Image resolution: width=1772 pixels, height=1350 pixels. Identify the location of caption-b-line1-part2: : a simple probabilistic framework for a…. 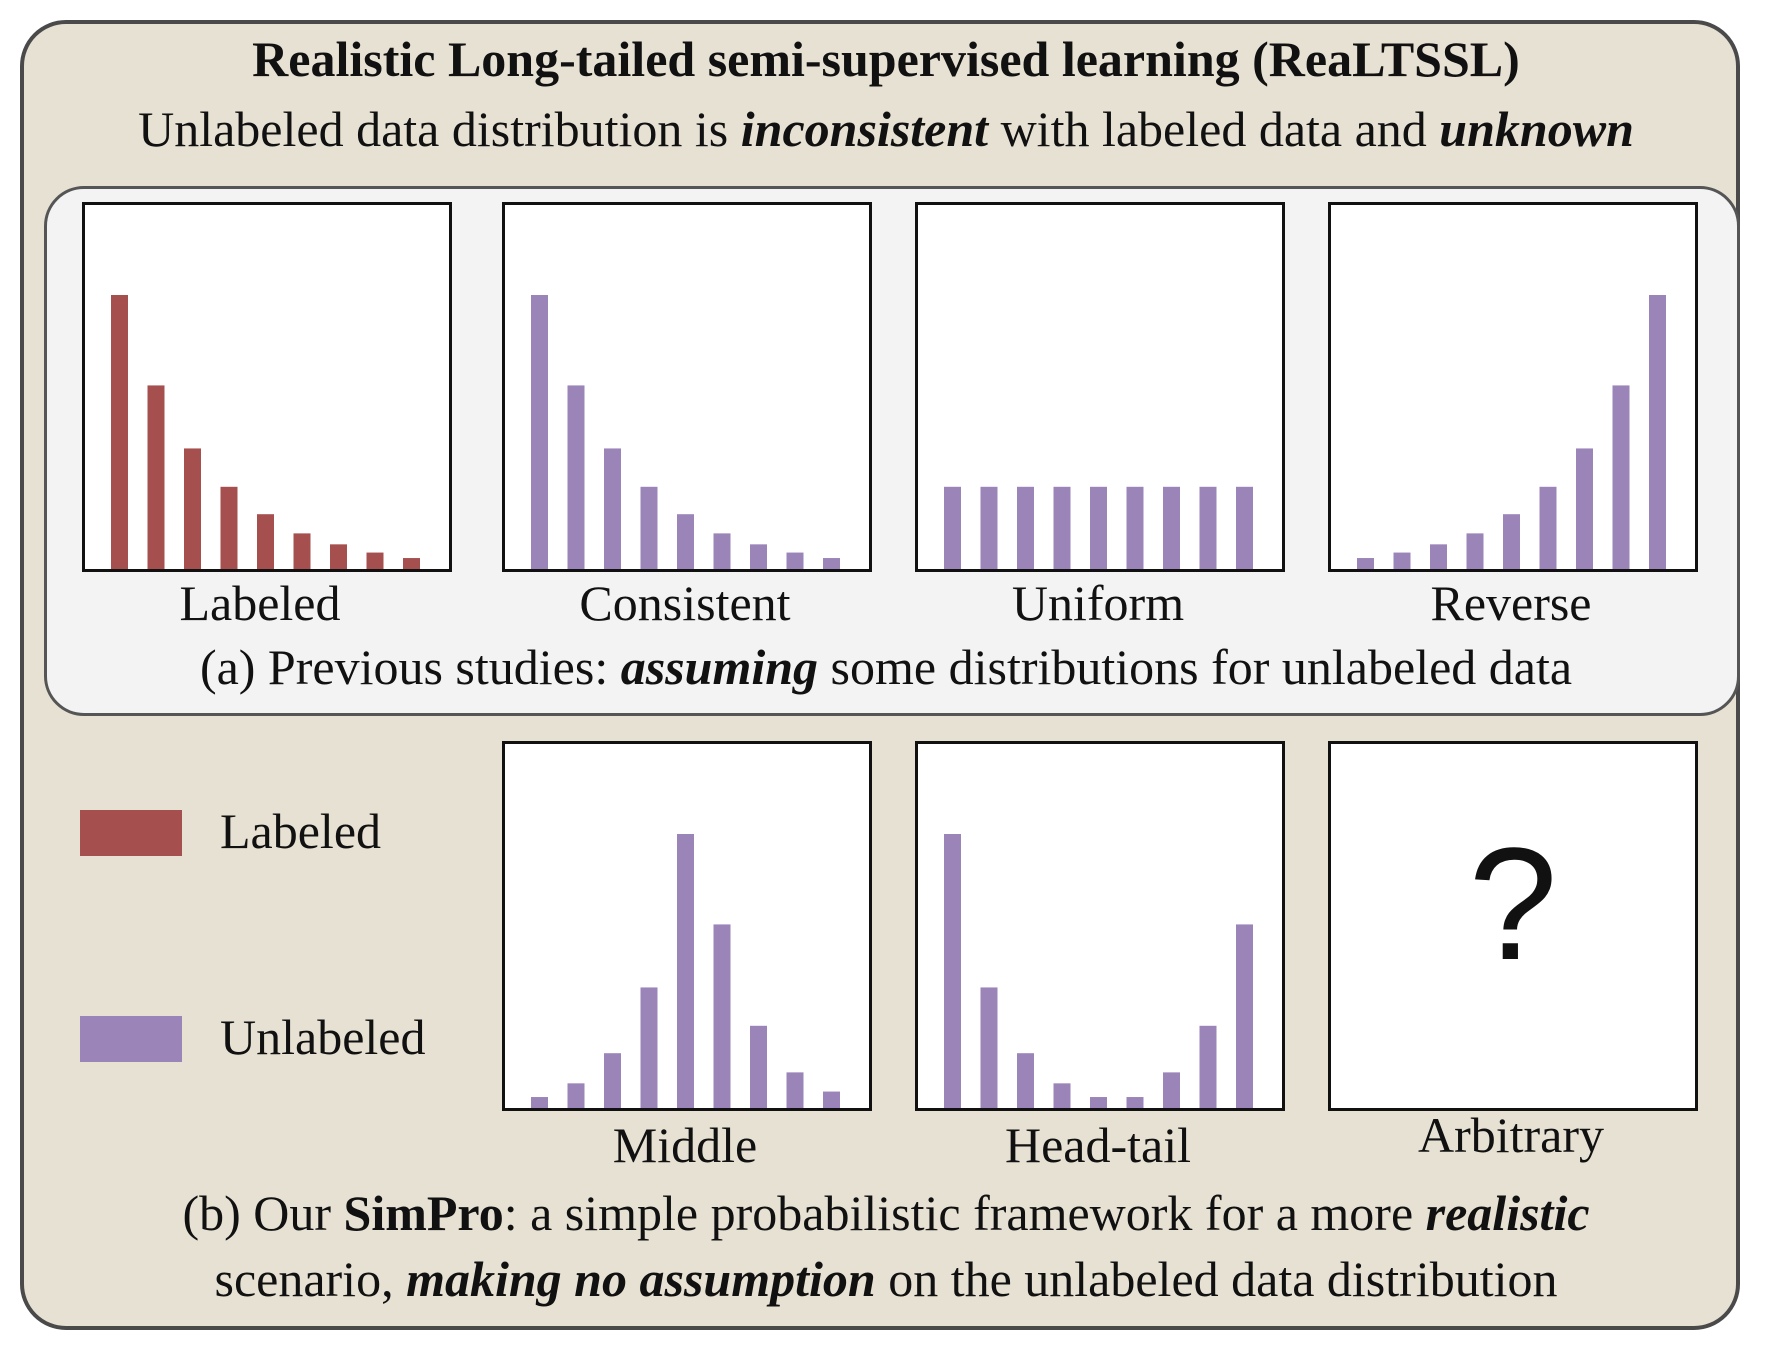
(964, 1213).